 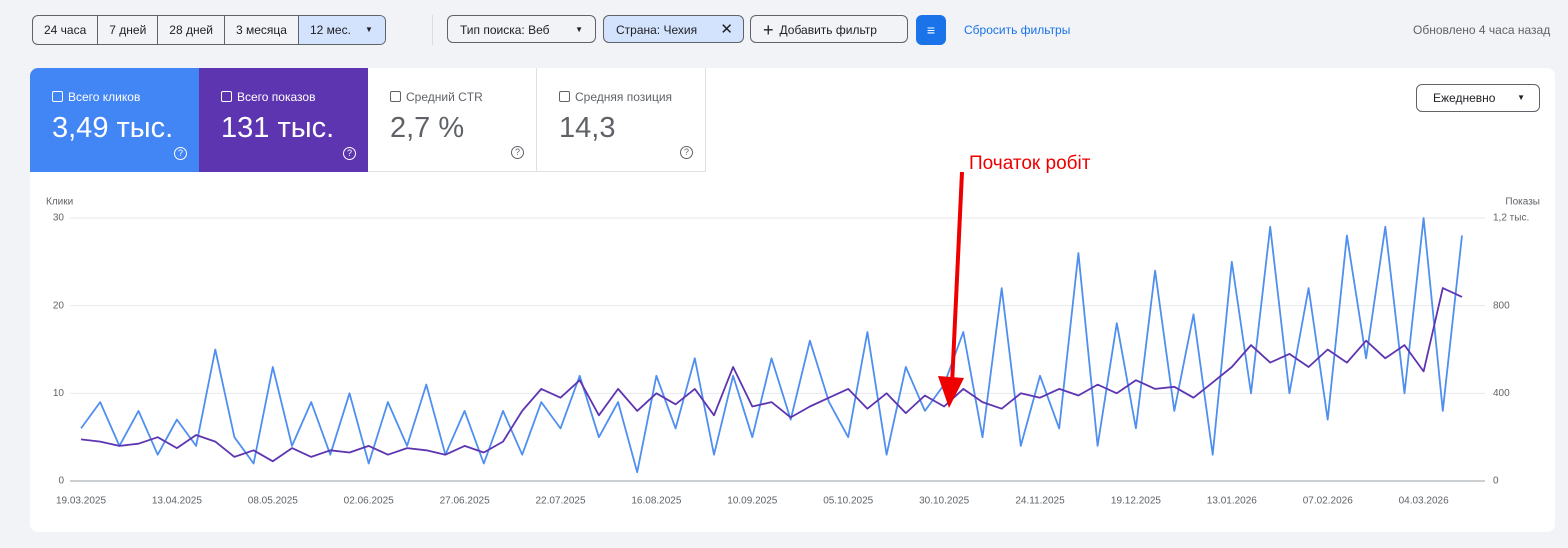 I want to click on add-filter-button: + Добавить фильтр, so click(x=829, y=29).